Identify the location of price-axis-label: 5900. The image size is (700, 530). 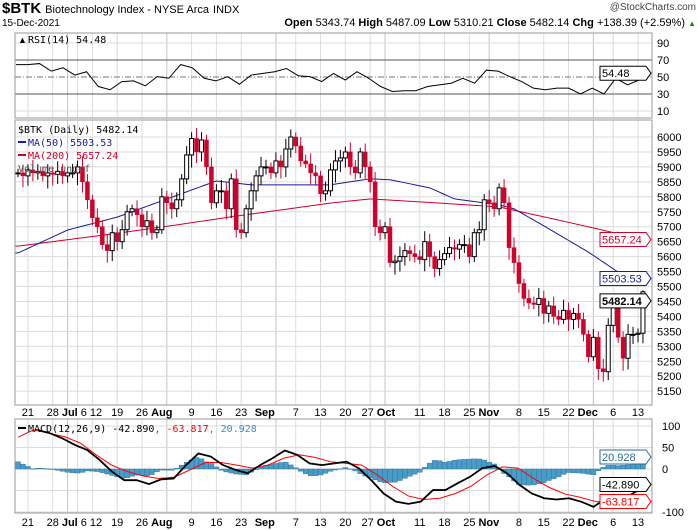
(669, 168).